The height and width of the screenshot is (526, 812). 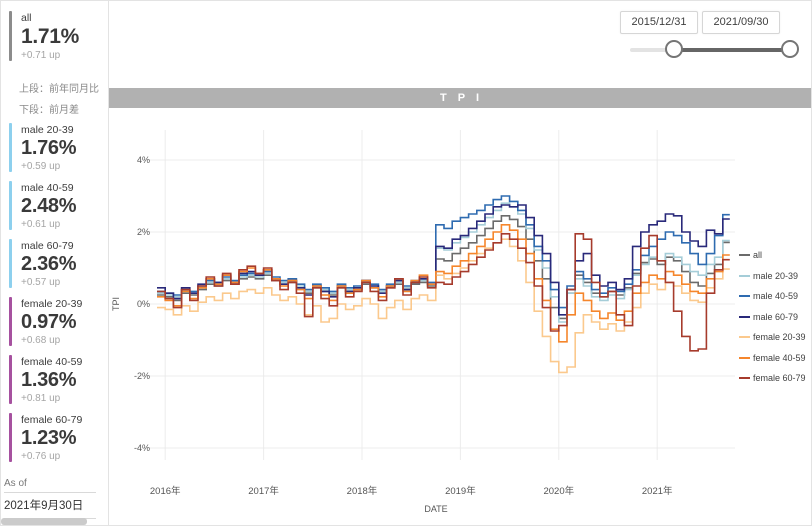 I want to click on x-tick-label: 2020年, so click(x=558, y=491).